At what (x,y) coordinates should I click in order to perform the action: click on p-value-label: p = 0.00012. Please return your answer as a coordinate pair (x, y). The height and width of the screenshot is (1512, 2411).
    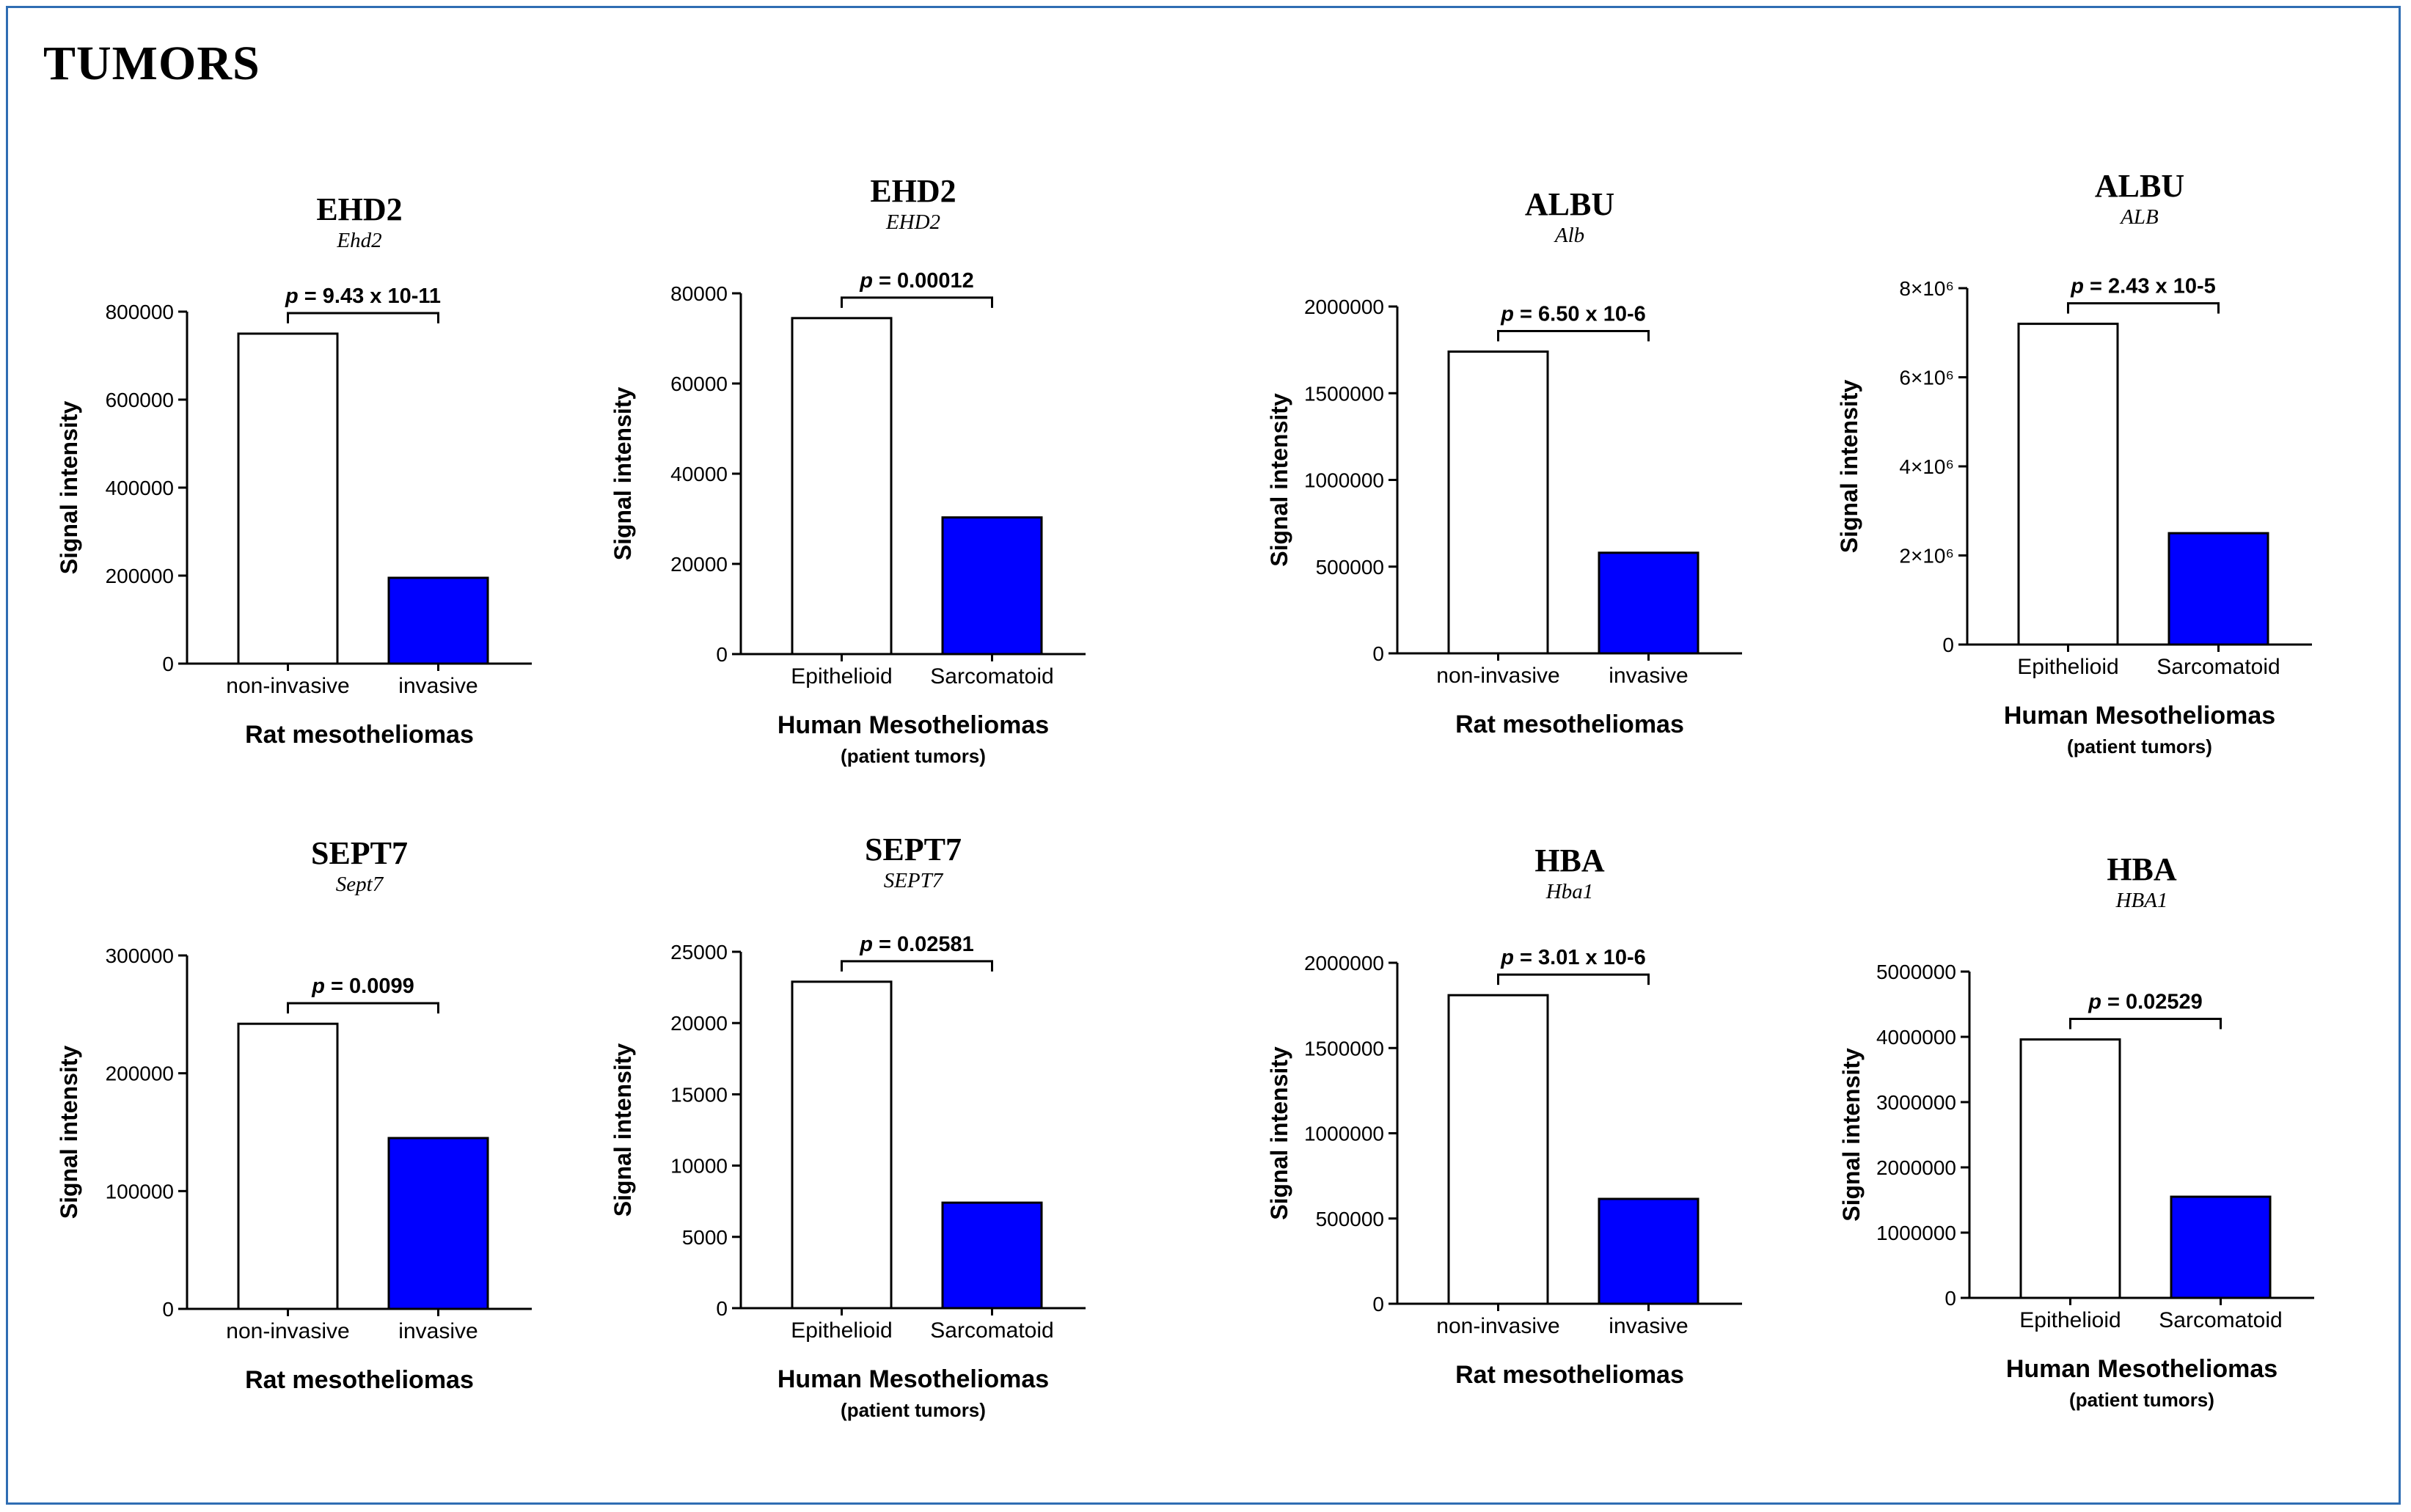
    Looking at the image, I should click on (916, 281).